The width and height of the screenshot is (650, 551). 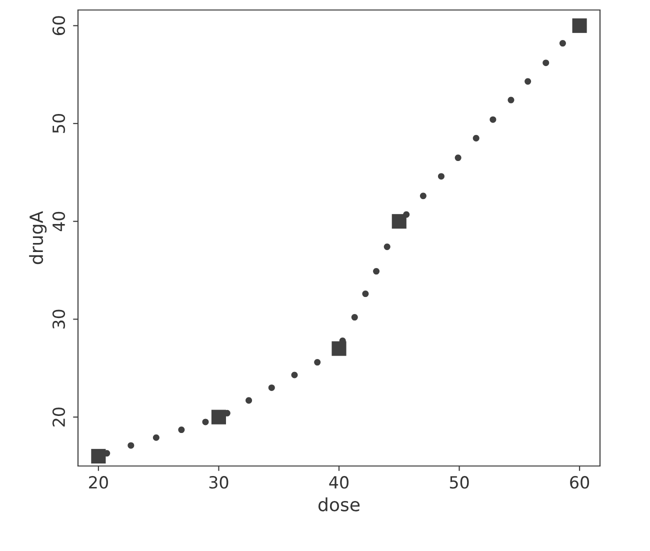 What do you see at coordinates (59, 222) in the screenshot?
I see `y-tick-label: 40` at bounding box center [59, 222].